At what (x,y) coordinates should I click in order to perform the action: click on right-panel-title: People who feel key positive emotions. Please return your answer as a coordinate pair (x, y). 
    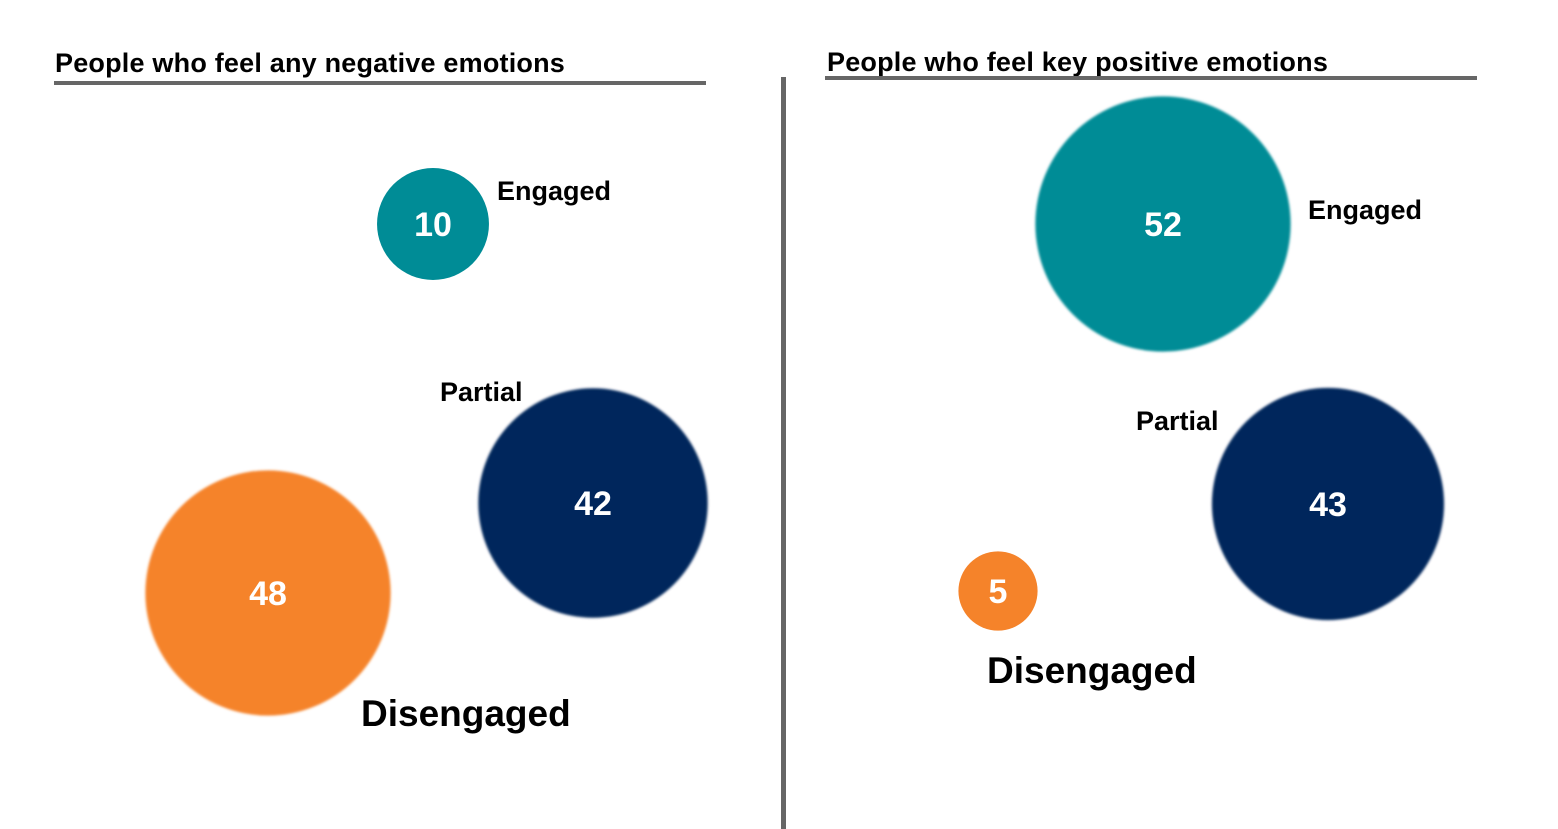
    Looking at the image, I should click on (1078, 62).